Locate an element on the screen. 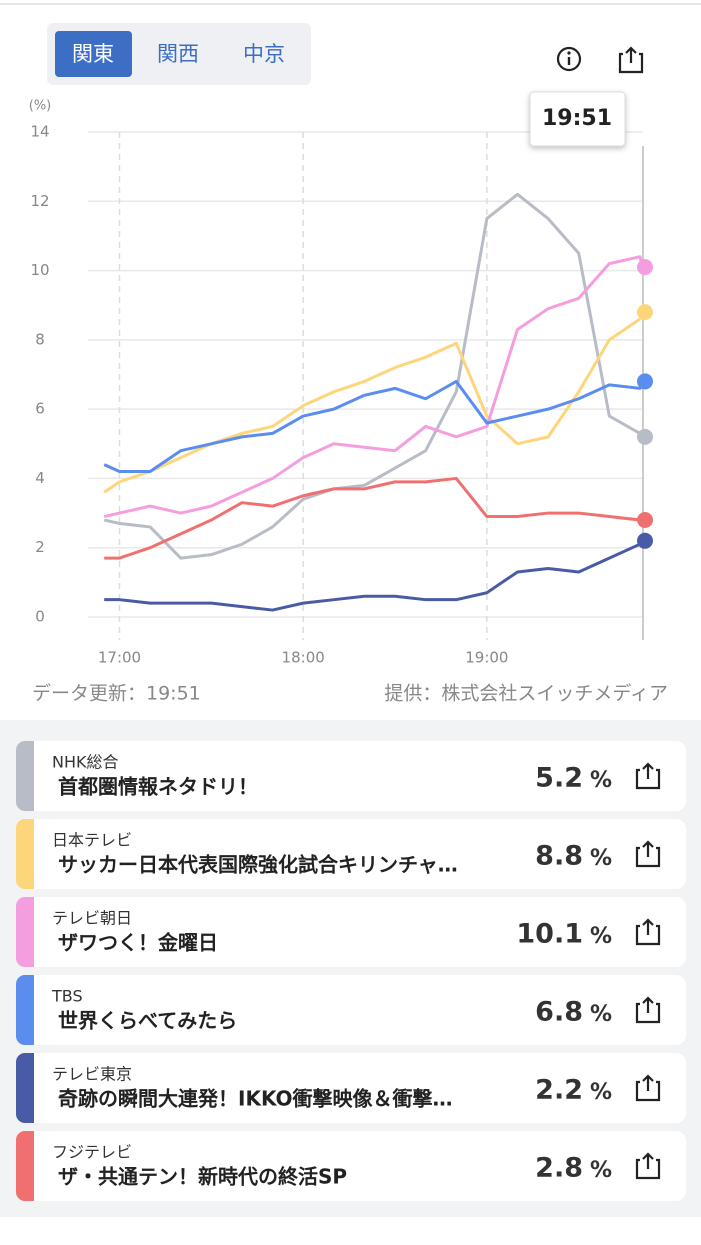 Image resolution: width=701 pixels, height=1245 pixels. y-tick-label: 10 is located at coordinates (39, 270).